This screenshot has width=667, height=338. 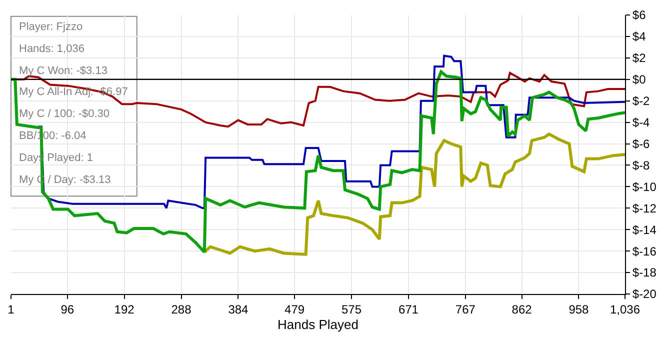 What do you see at coordinates (522, 309) in the screenshot?
I see `x-tick-label: 862` at bounding box center [522, 309].